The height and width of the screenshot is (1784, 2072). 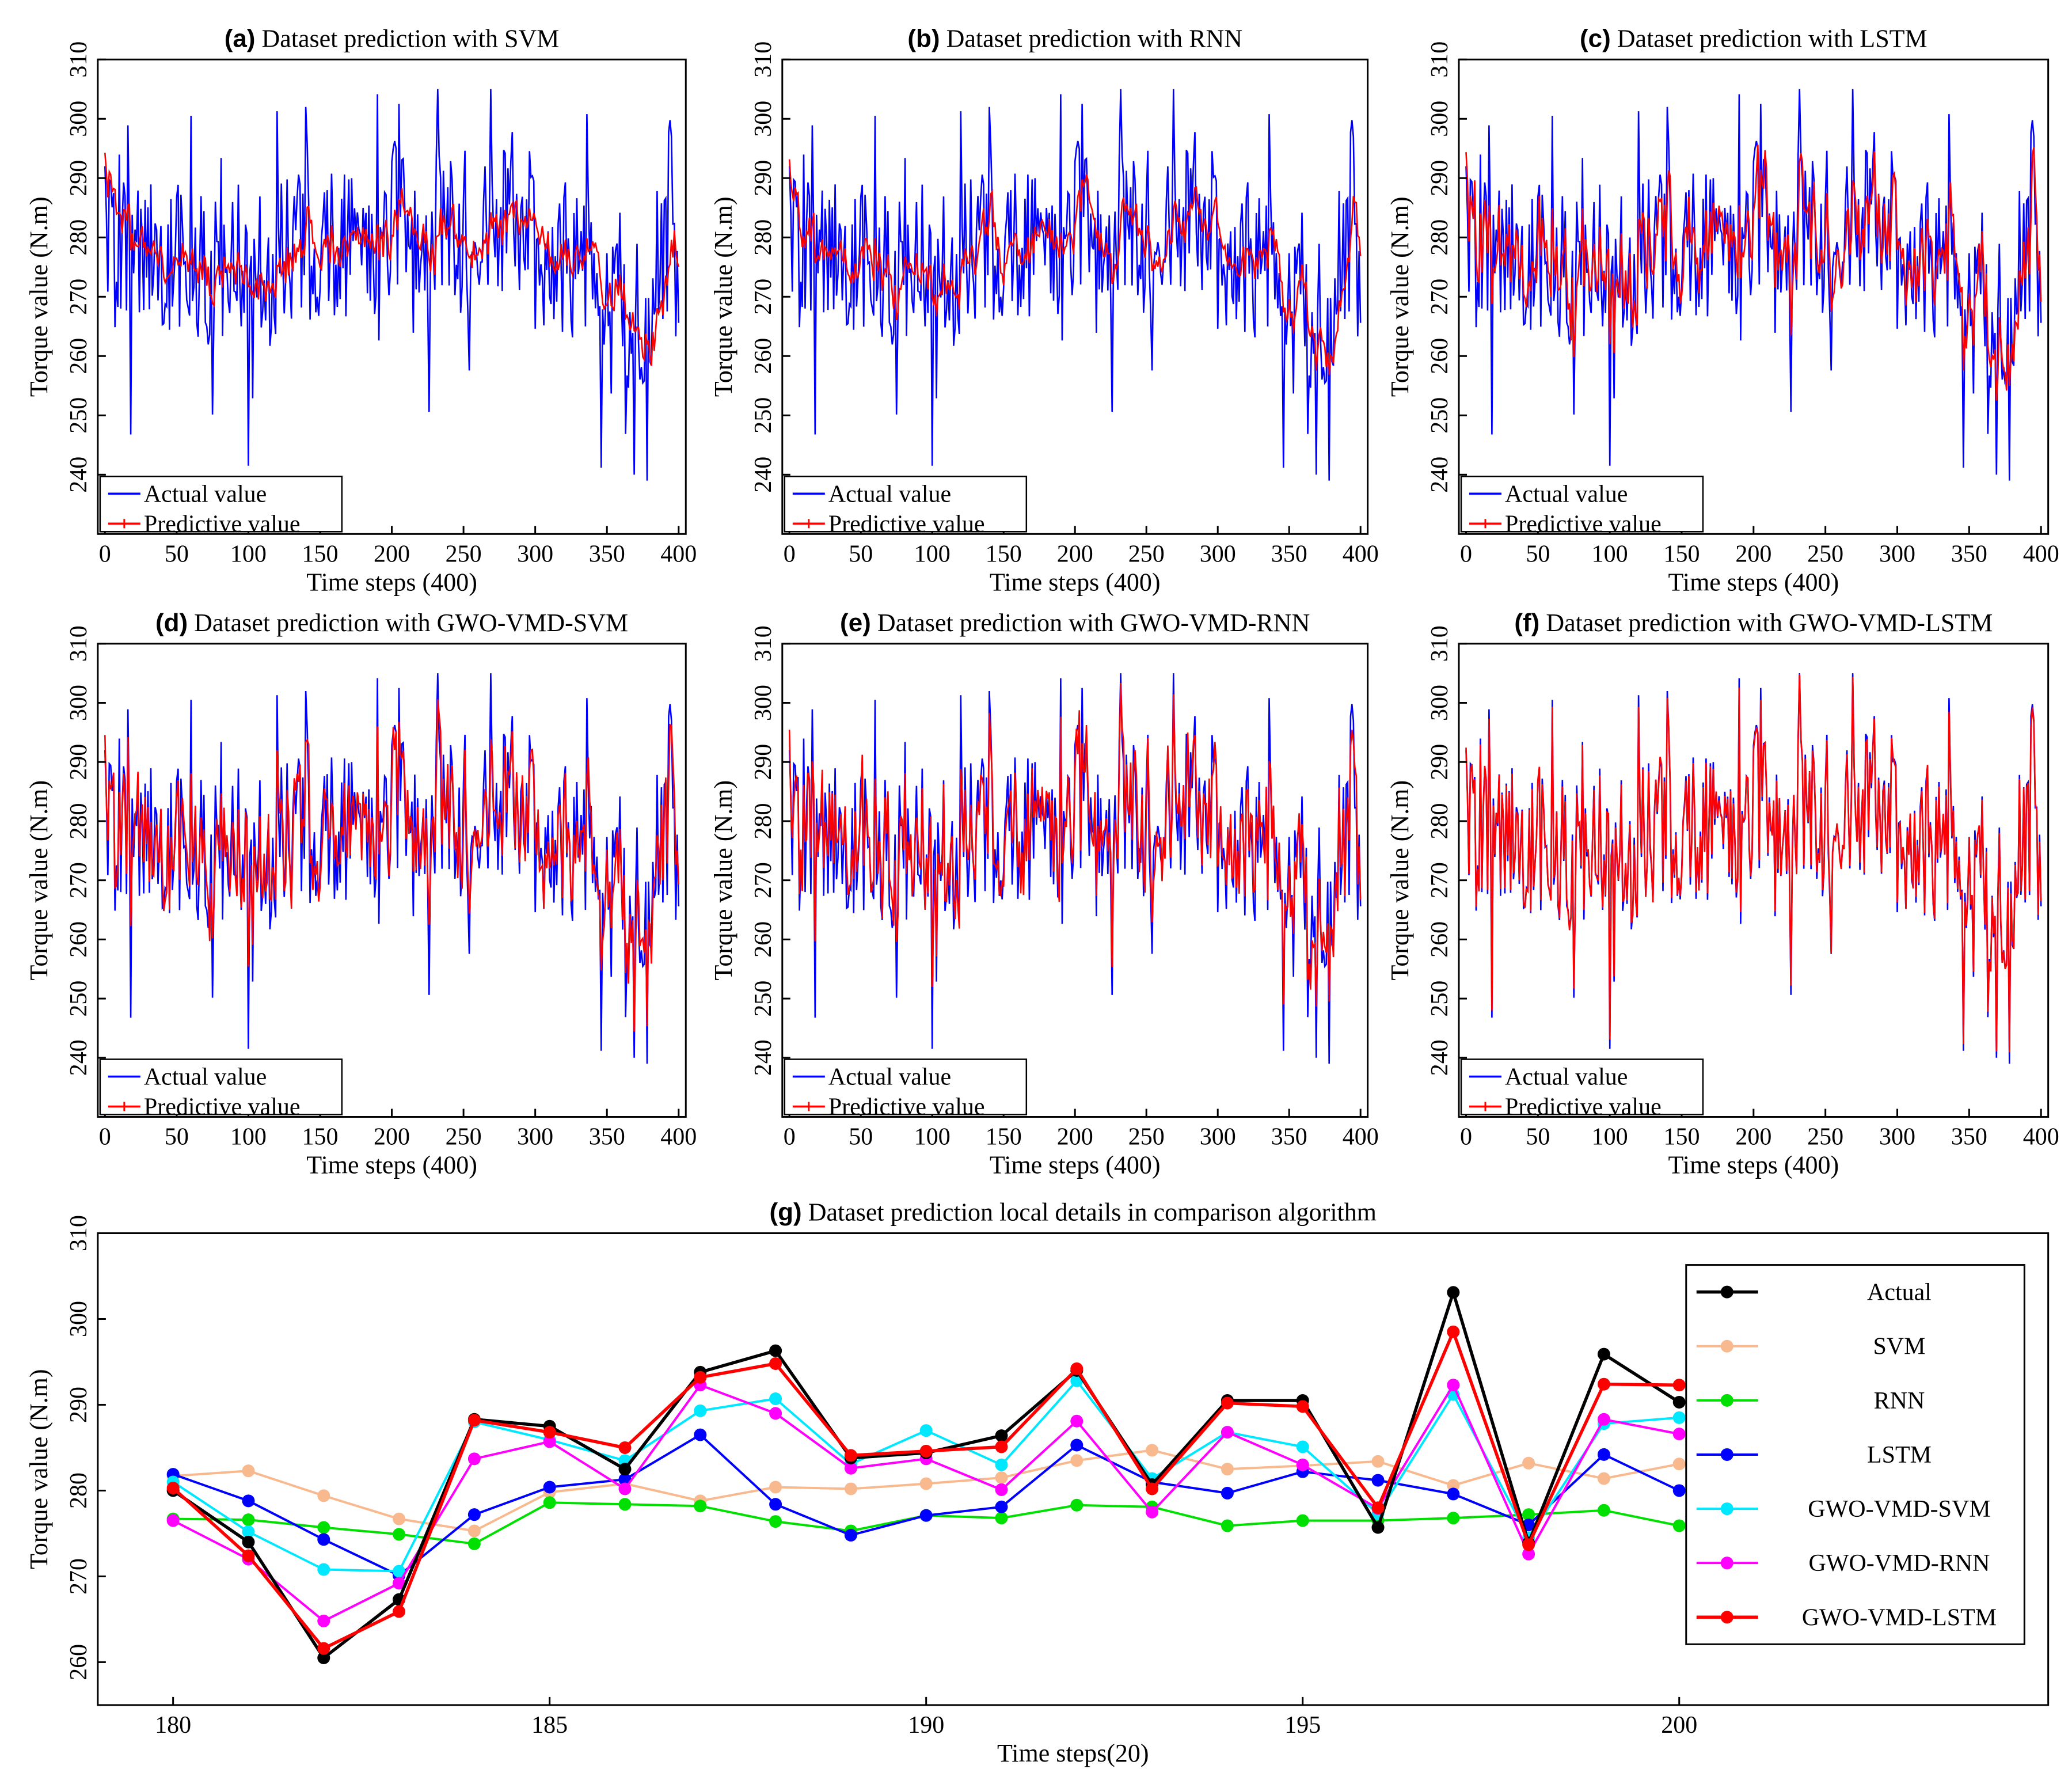 I want to click on panel-b-legend: Actual value Predictive value, so click(x=906, y=506).